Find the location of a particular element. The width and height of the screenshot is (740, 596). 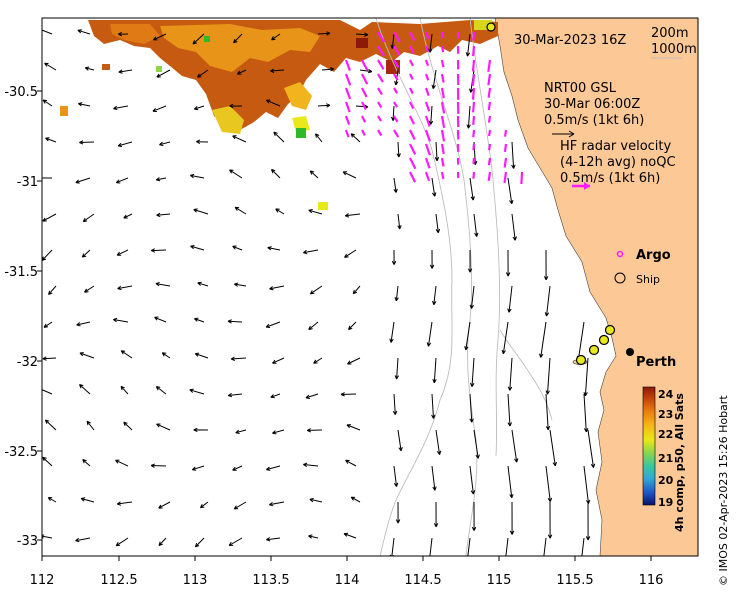

lat-tick: -30.5 is located at coordinates (21, 92).